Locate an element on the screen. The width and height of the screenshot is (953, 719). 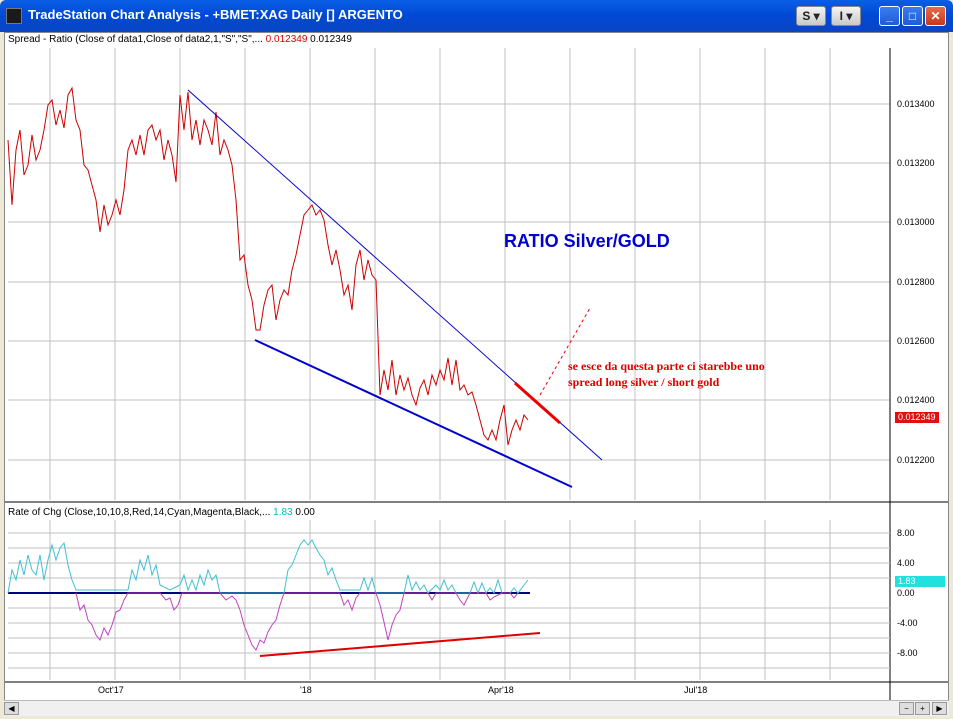
upper-indicator-value2: 0.012349 is located at coordinates (331, 39).